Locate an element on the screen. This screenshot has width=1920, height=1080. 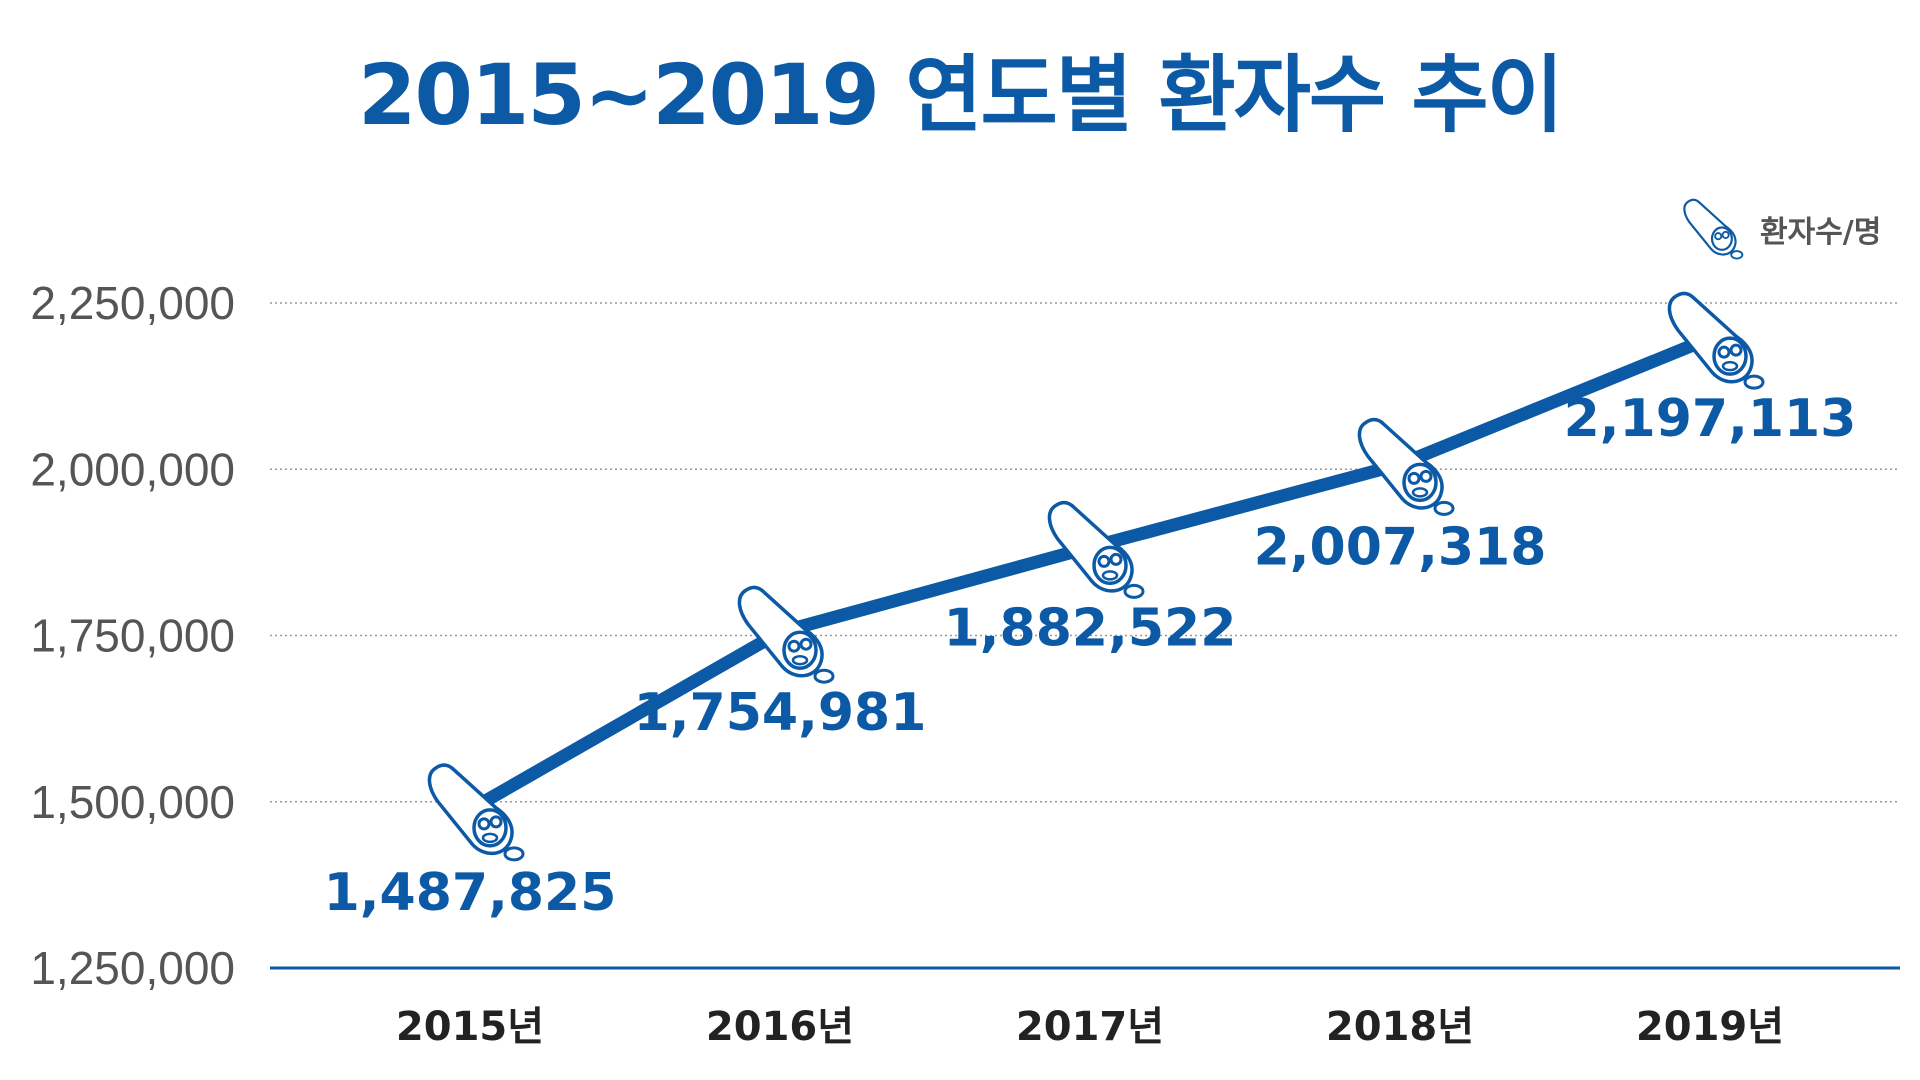
unit-label: 환자수/명 is located at coordinates (1820, 232).